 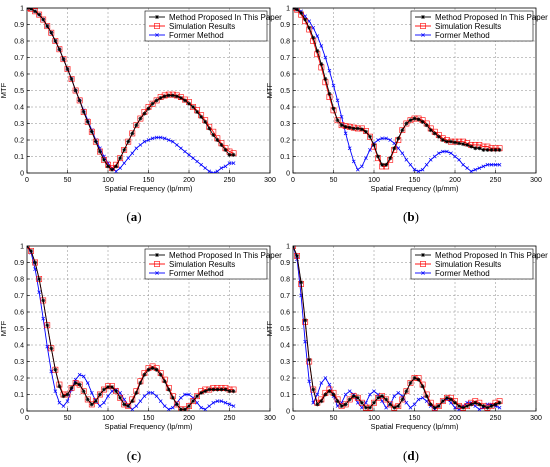 I want to click on x-axis-label: Spatial Frequency (lp/mm), so click(x=415, y=188).